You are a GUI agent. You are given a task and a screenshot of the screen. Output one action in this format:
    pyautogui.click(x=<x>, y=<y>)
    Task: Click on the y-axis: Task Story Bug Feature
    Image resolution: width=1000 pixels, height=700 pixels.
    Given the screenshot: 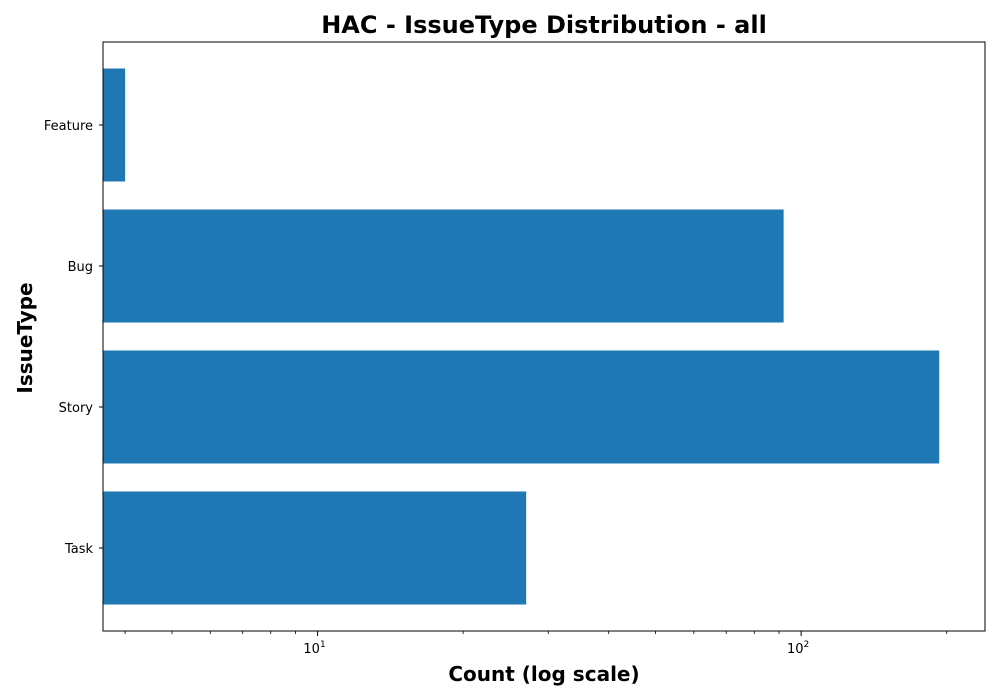 What is the action you would take?
    pyautogui.click(x=73, y=338)
    